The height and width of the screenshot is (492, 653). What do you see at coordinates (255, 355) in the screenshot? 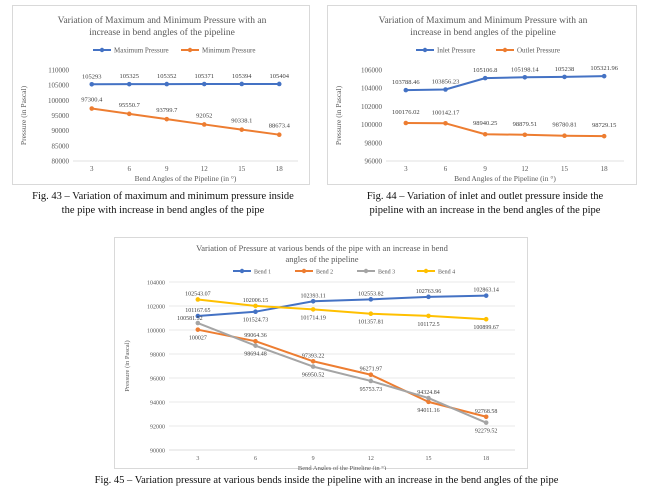
I see `data-label: 98694.48` at bounding box center [255, 355].